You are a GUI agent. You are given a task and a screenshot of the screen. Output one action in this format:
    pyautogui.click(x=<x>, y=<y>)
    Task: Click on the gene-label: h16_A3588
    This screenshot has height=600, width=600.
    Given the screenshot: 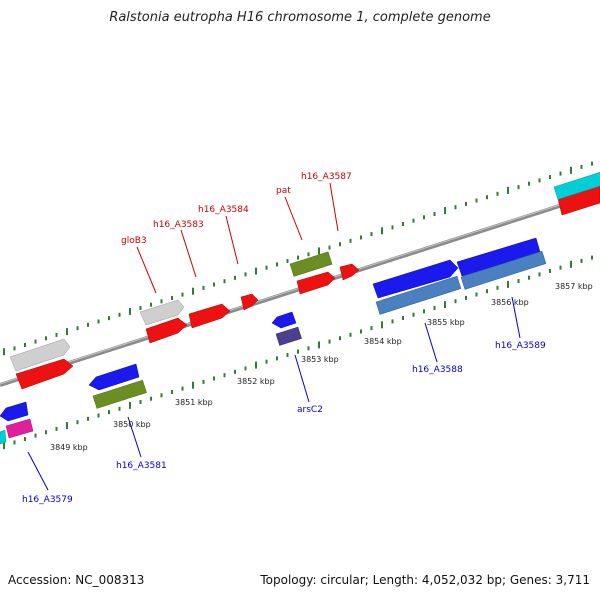 What is the action you would take?
    pyautogui.click(x=437, y=370)
    